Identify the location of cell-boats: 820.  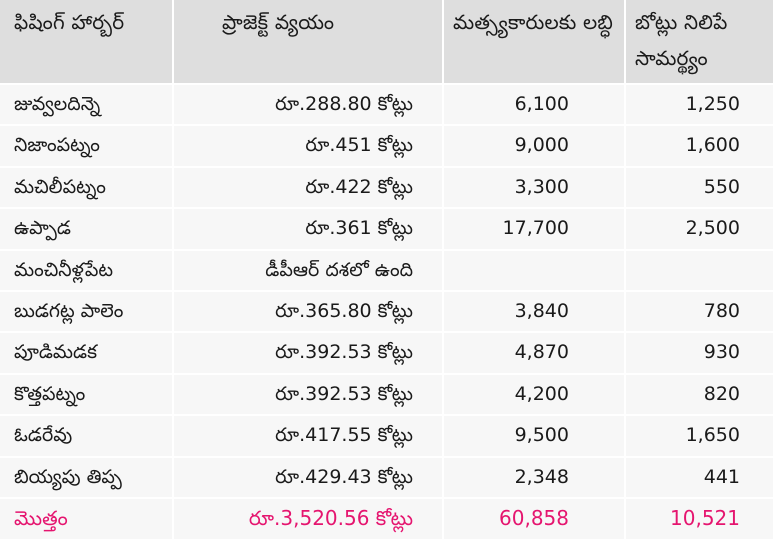
(721, 393).